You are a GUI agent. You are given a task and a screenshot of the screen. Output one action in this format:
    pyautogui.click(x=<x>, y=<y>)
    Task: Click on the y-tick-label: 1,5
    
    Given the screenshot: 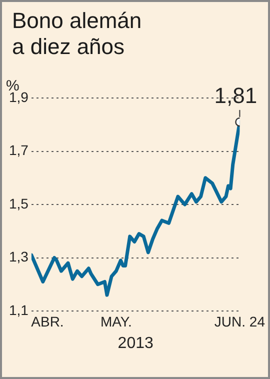 What is the action you would take?
    pyautogui.click(x=18, y=203)
    